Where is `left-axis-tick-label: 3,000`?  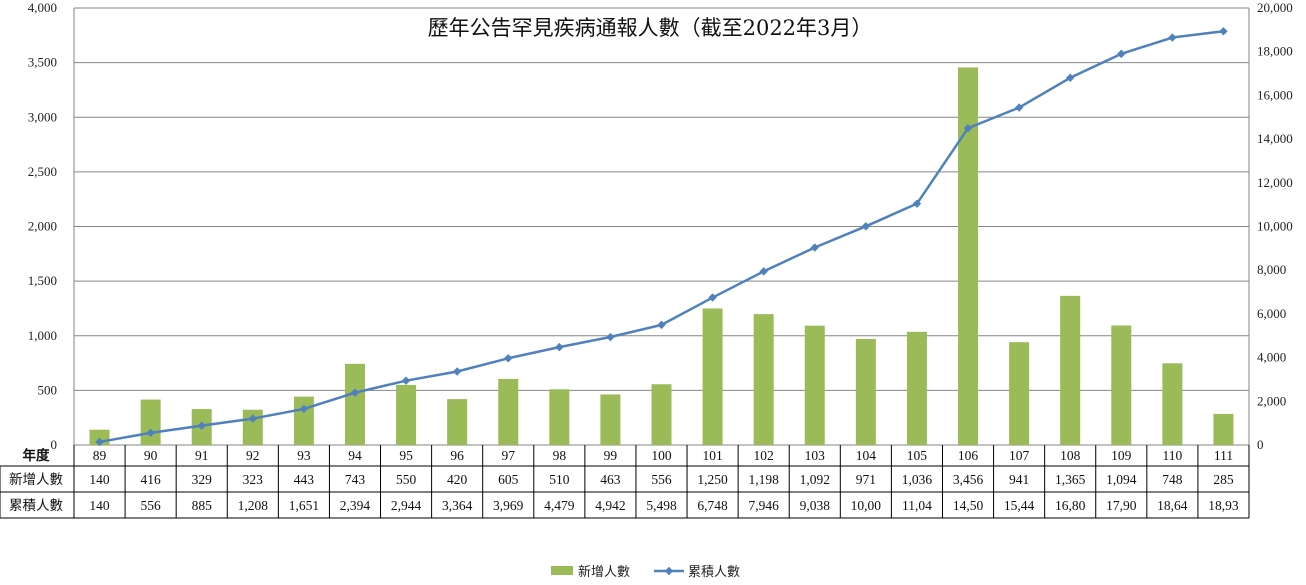 left-axis-tick-label: 3,000 is located at coordinates (42, 116).